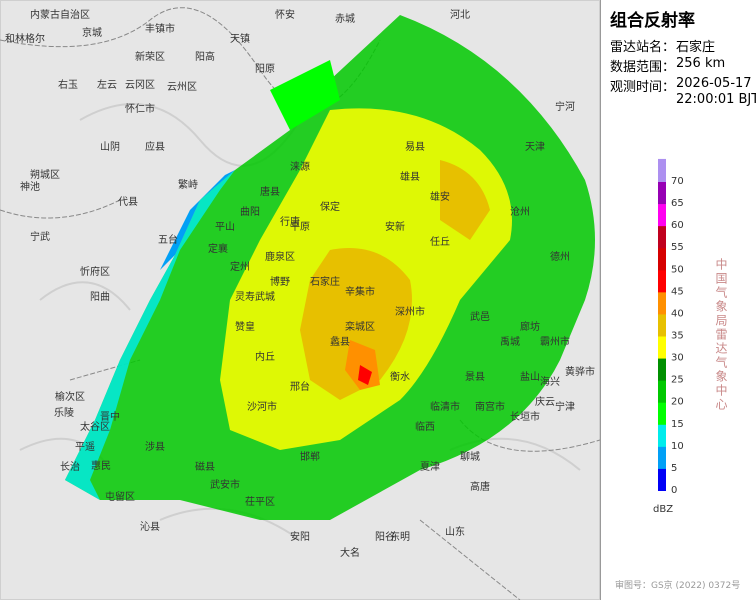 This screenshot has width=756, height=600. I want to click on place-label: 武城, so click(265, 296).